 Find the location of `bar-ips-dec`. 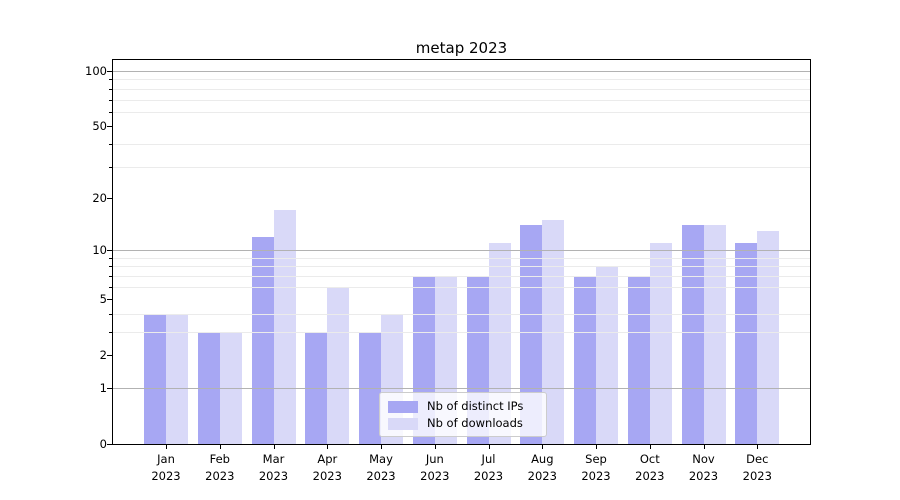

bar-ips-dec is located at coordinates (746, 343).